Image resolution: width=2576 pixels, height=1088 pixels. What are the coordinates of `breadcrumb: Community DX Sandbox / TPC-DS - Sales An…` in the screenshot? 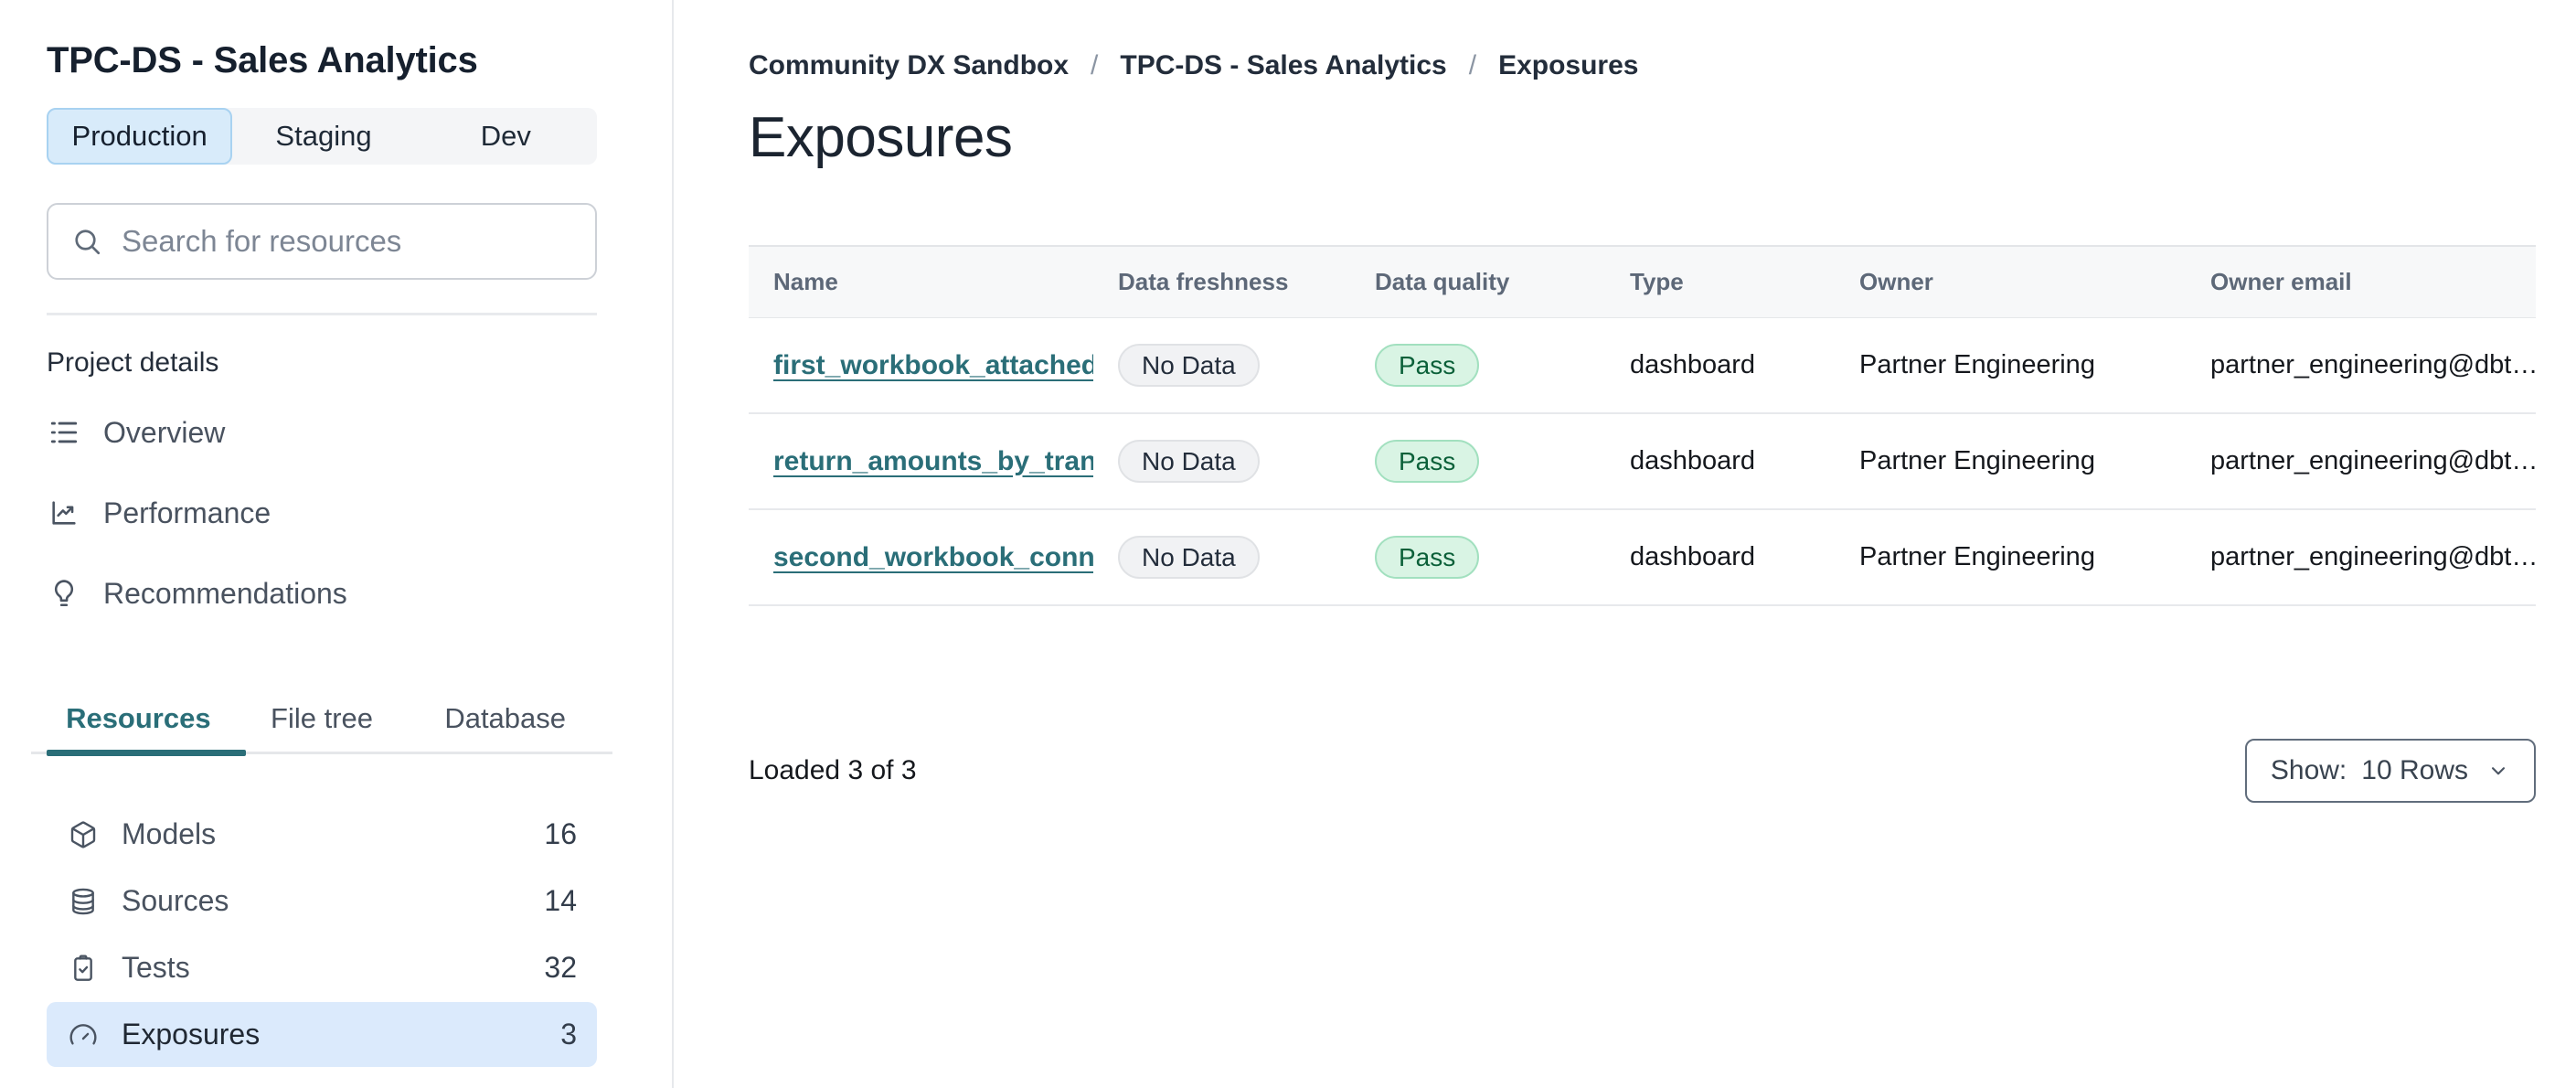 It's located at (1642, 66).